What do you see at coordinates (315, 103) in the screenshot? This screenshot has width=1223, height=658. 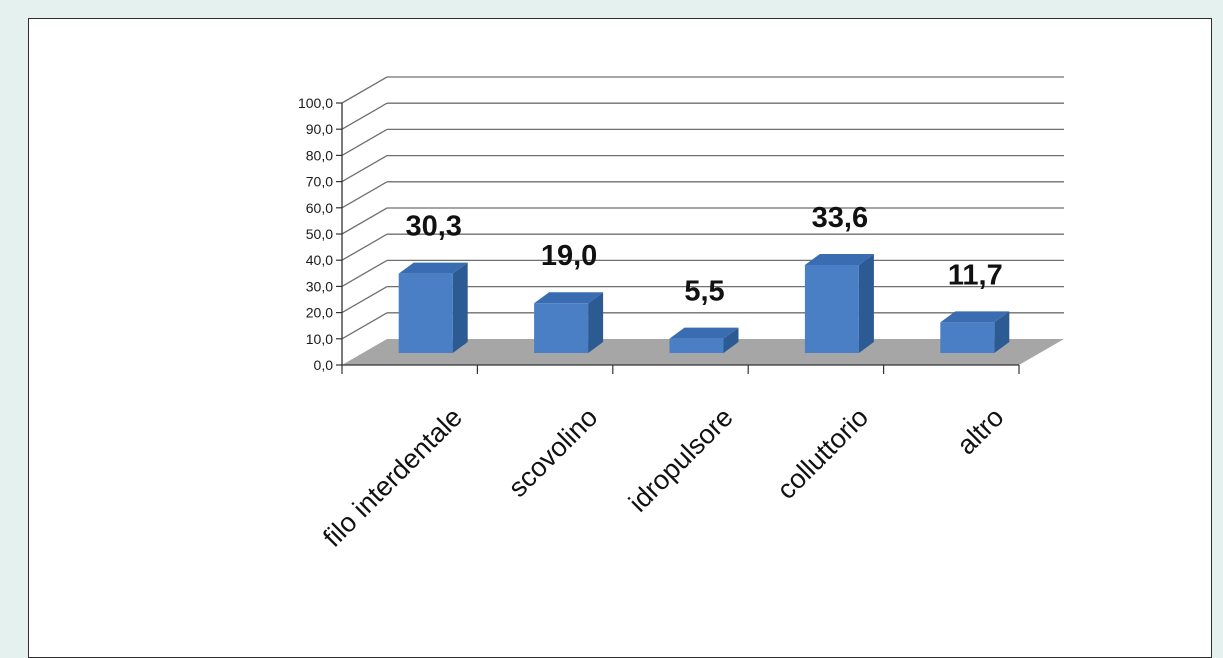 I see `y-tick-label: 100,0` at bounding box center [315, 103].